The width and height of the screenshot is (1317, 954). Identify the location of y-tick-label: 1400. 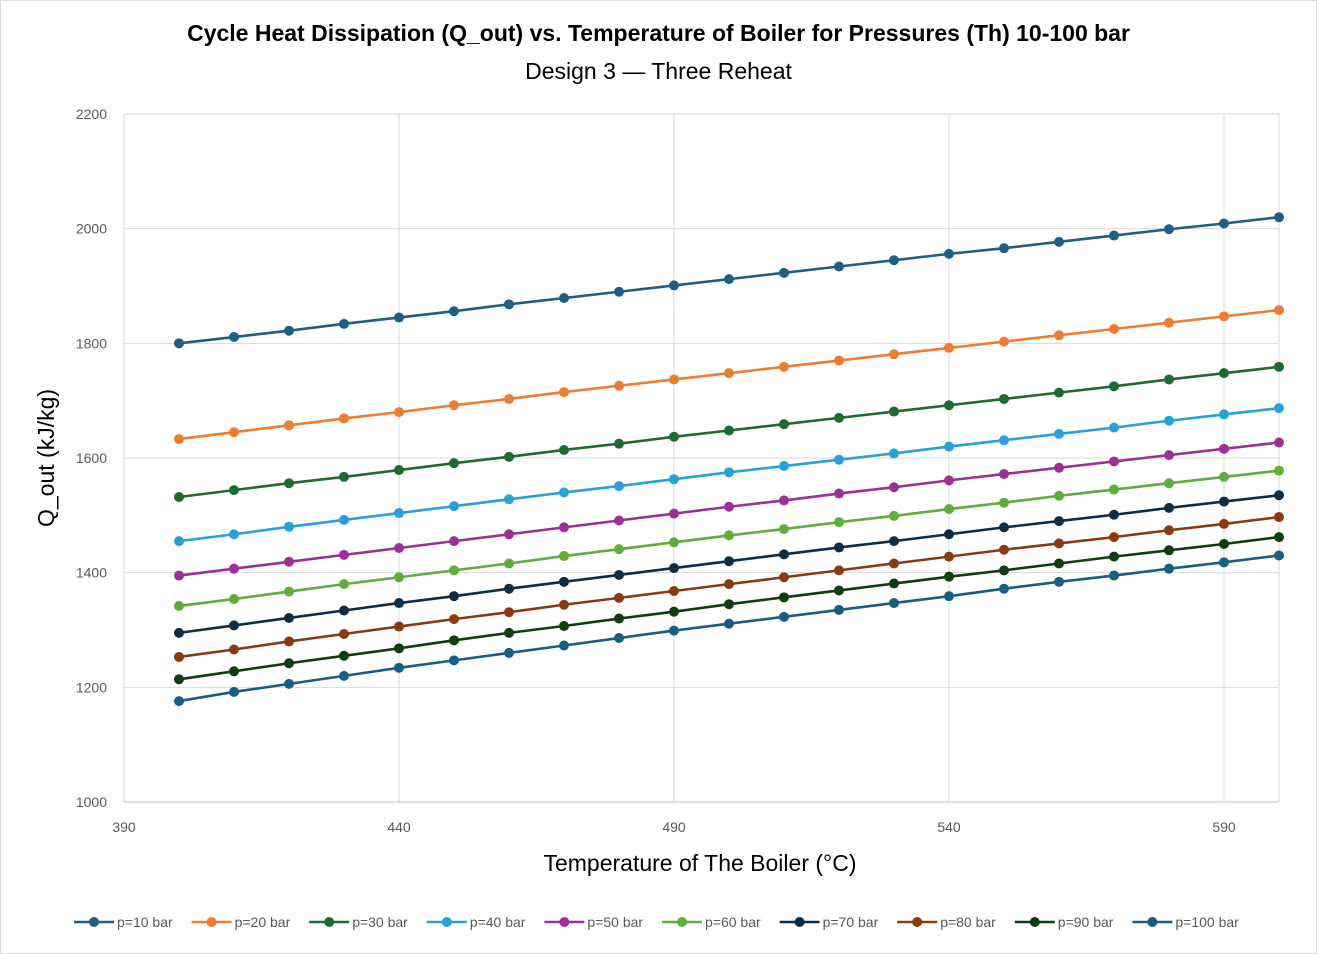
(91, 573).